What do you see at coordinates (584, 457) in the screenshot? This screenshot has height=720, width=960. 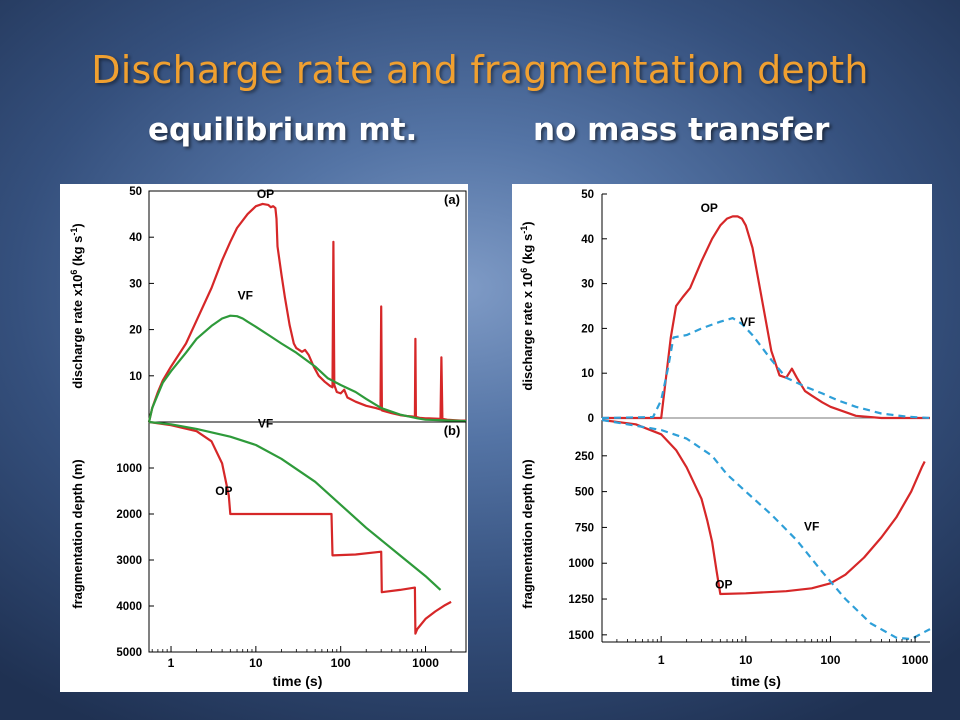 I see `right-y-tick-label: 250` at bounding box center [584, 457].